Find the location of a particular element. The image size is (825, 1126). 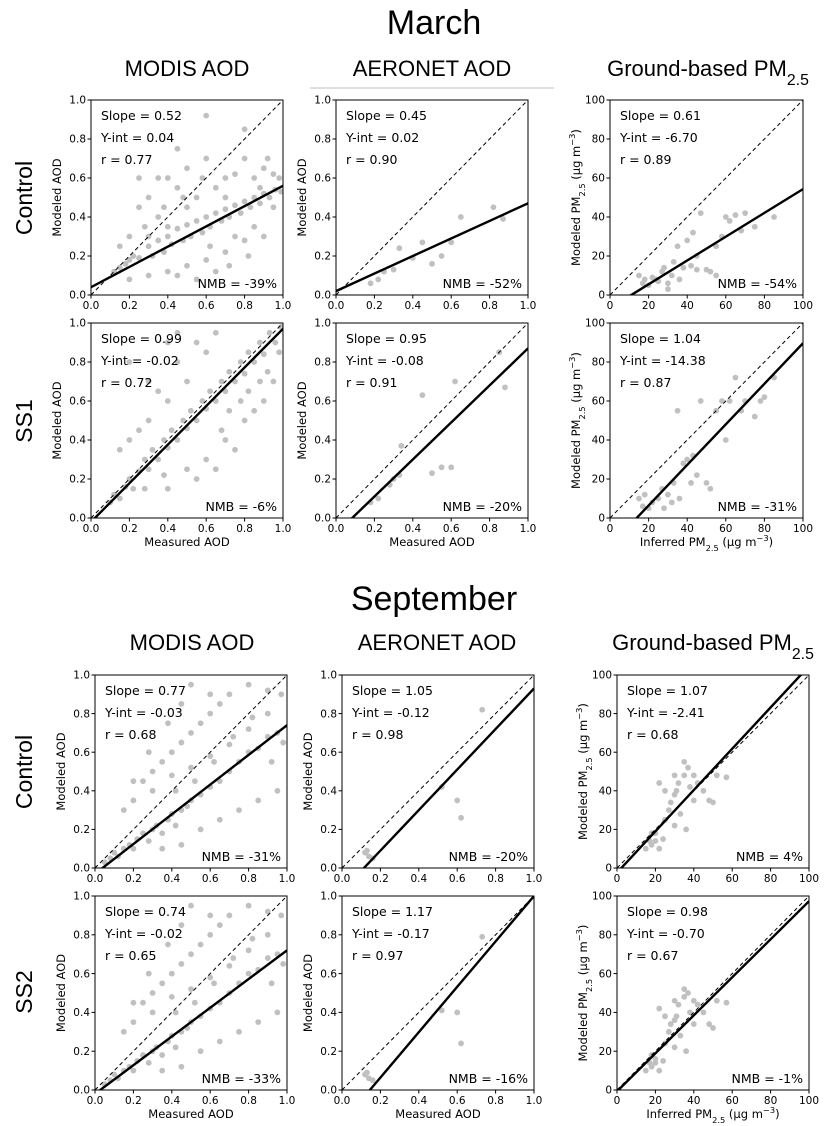

y-intercept-label: Y-int = 0.02 is located at coordinates (382, 137).